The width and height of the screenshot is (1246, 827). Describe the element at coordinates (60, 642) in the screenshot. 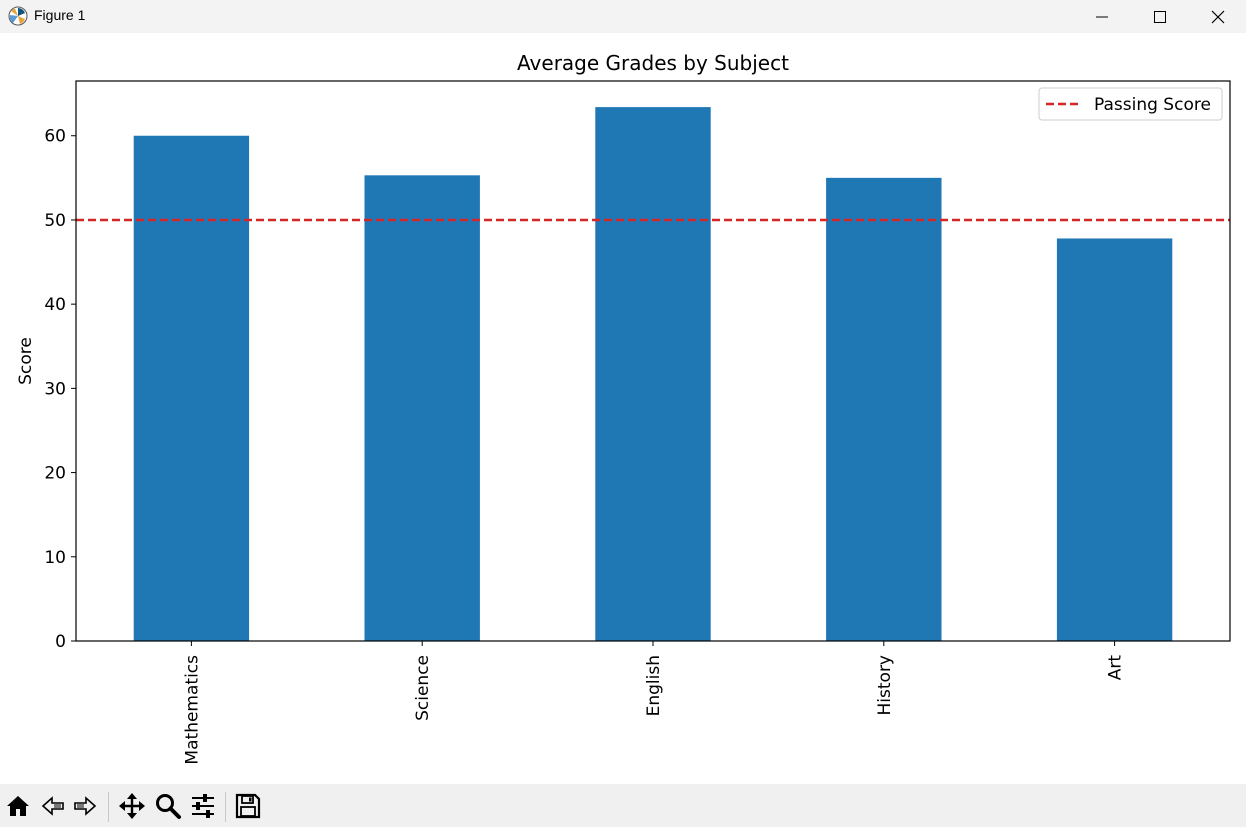

I see `y-tick-label-0: 0` at that location.